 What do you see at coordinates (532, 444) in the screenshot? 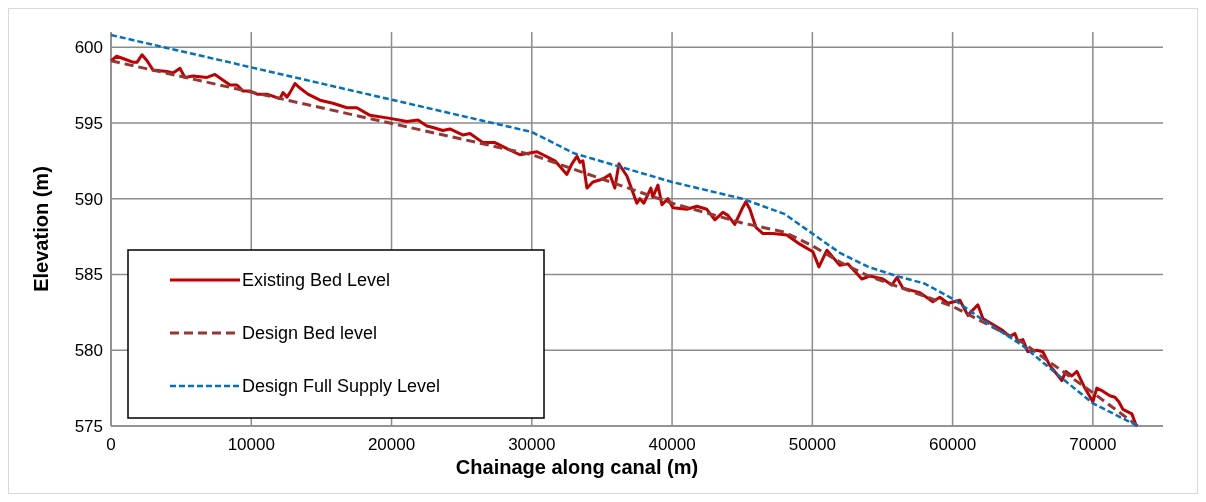
I see `x-tick-label: 30000` at bounding box center [532, 444].